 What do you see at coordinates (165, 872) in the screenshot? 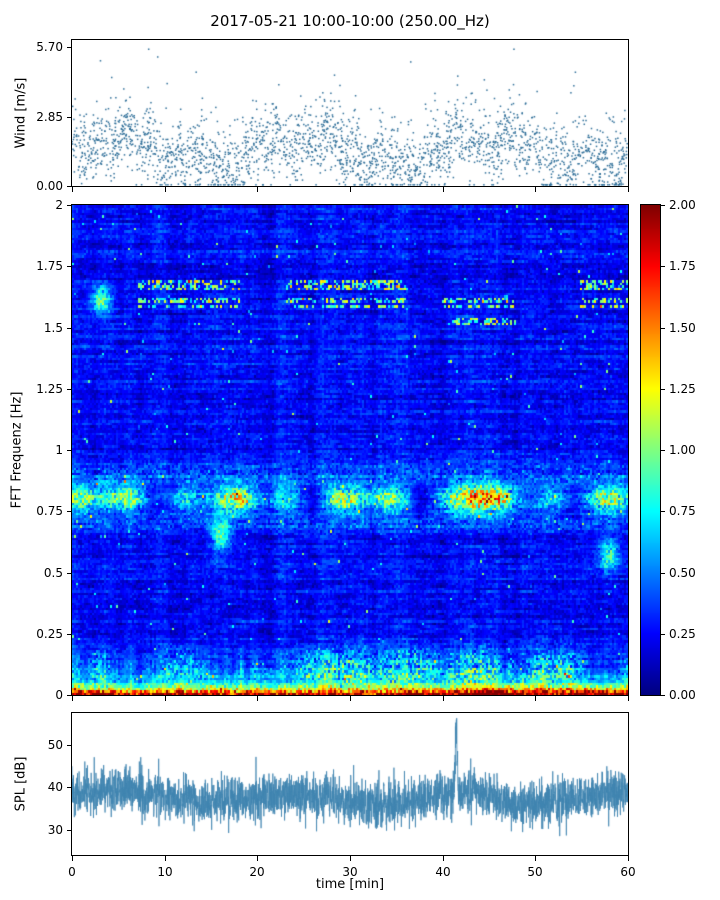
I see `x-tick-label: 10` at bounding box center [165, 872].